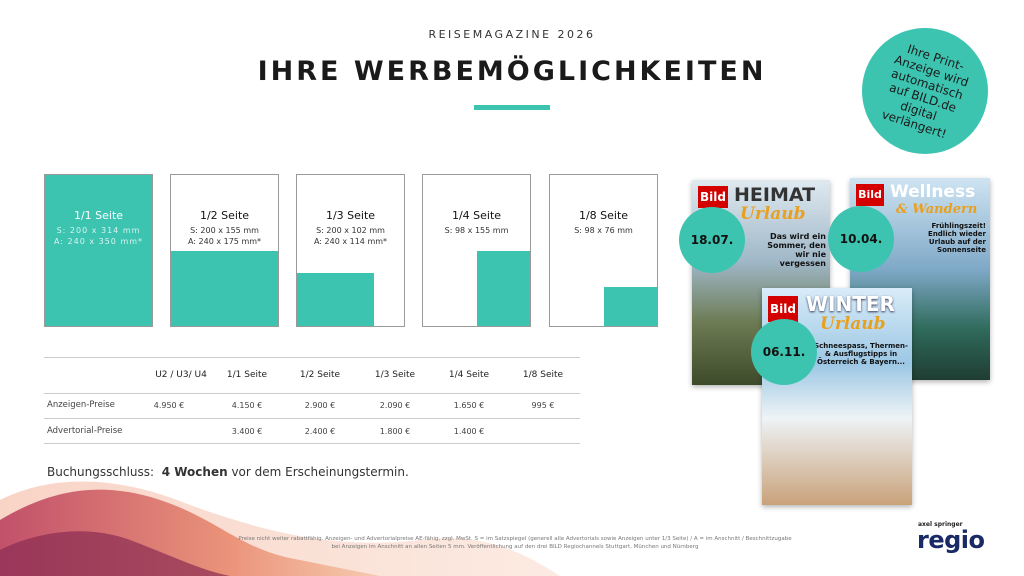  Describe the element at coordinates (603, 215) in the screenshot. I see `format-name: 1/8 Seite` at that location.